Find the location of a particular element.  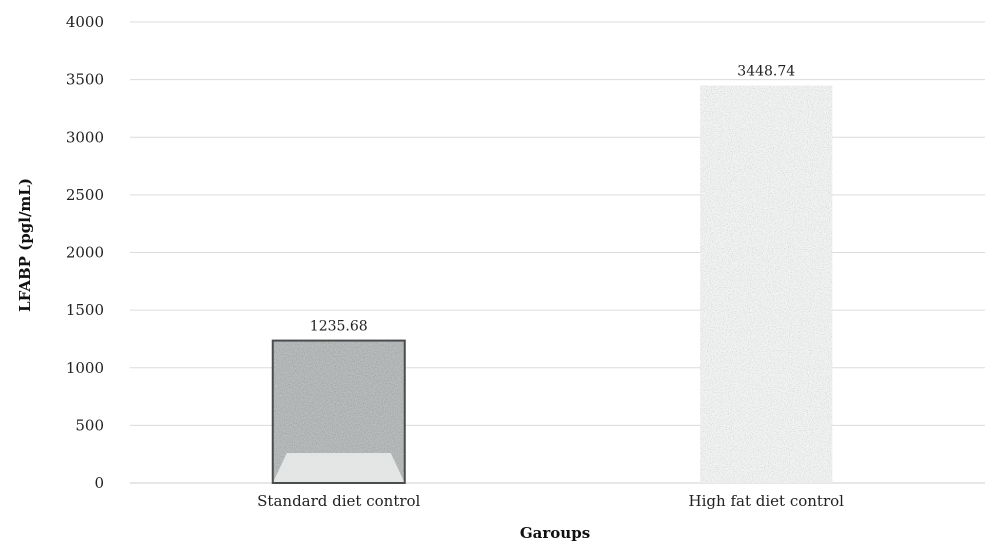

y-axis-ticks: 0 500 1000 1500 2000 2500 3000 3500 4000 is located at coordinates (85, 252).